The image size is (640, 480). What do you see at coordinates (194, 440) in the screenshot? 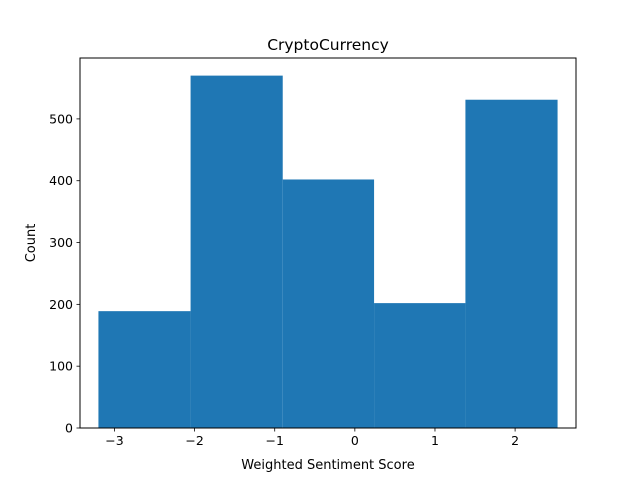
I see `x-tick-label: −2` at bounding box center [194, 440].